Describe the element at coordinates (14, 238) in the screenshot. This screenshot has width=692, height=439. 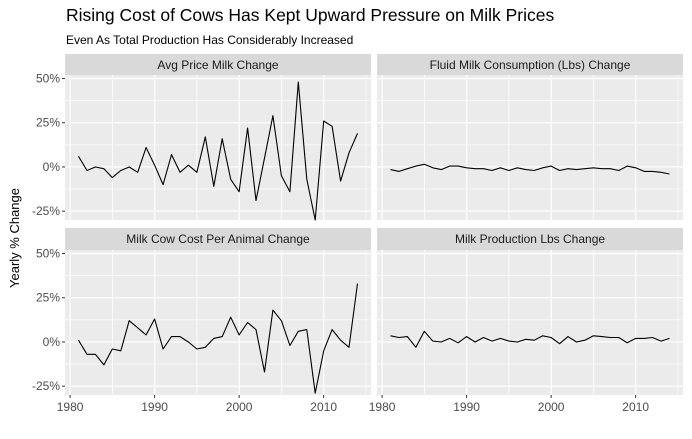
I see `y-axis-label: Yearly % Change` at that location.